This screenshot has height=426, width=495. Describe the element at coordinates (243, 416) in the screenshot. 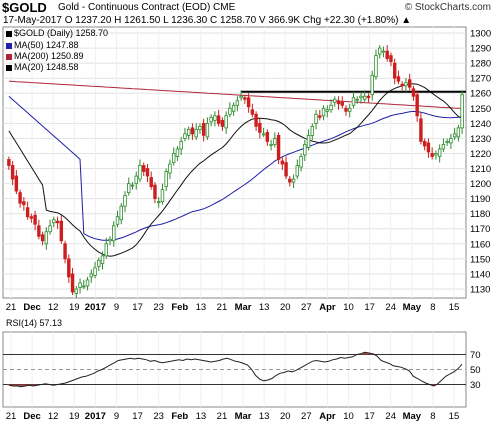

I see `rsi-x-tick-label: Mar` at that location.